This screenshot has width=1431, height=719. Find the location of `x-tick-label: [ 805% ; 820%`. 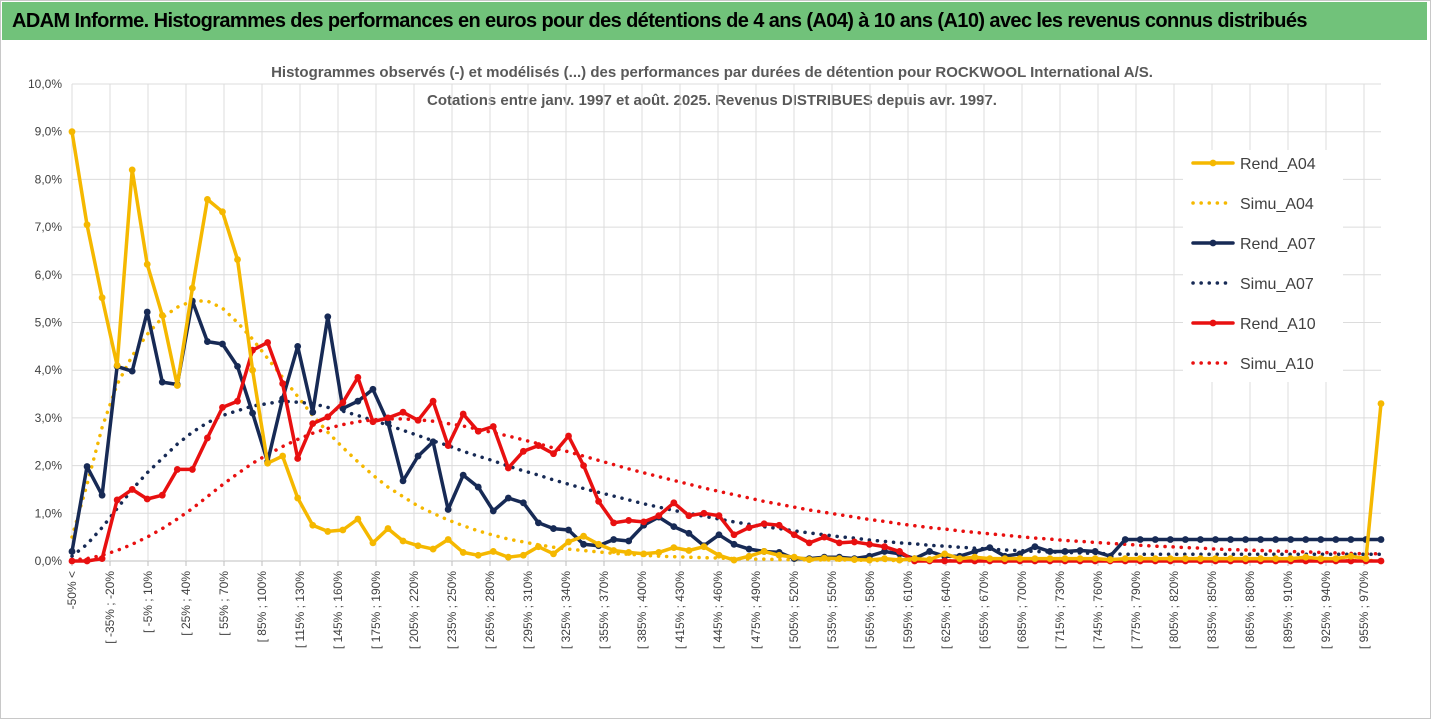

x-tick-label: [ 805% ; 820% is located at coordinates (1174, 610).